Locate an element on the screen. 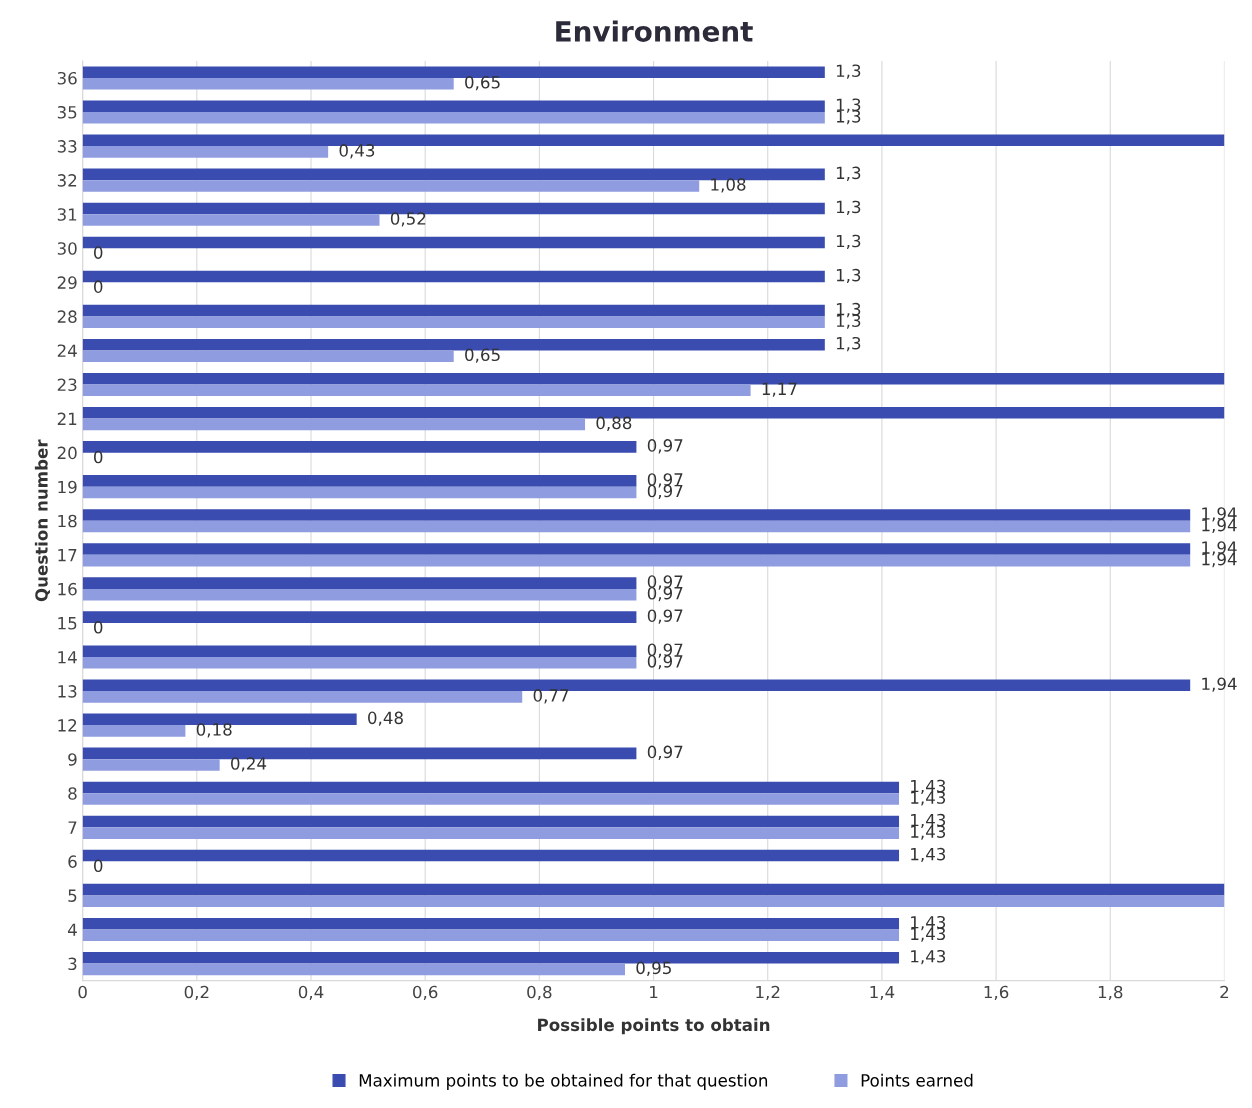  x-tick-label: 1 is located at coordinates (654, 992).